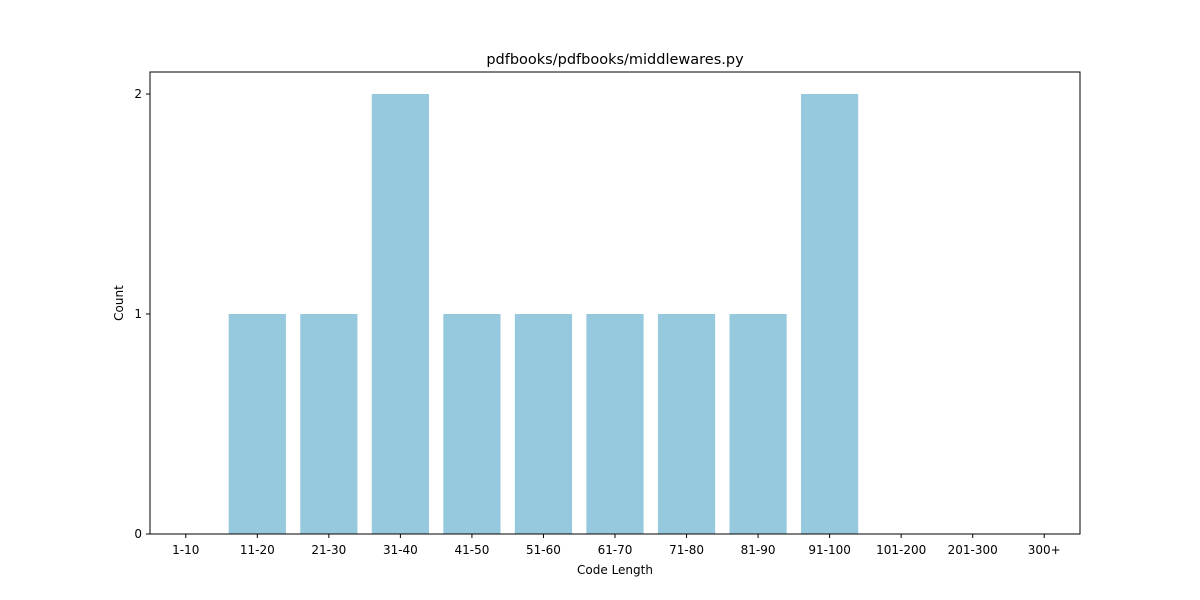 The height and width of the screenshot is (600, 1200). I want to click on x-tick-label: 1-10, so click(185, 550).